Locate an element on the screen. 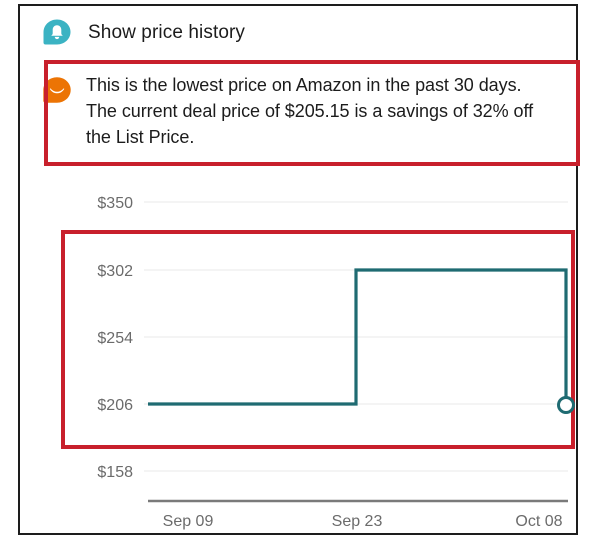 This screenshot has width=600, height=539. x-tick-sep-09: Sep 09 is located at coordinates (188, 521).